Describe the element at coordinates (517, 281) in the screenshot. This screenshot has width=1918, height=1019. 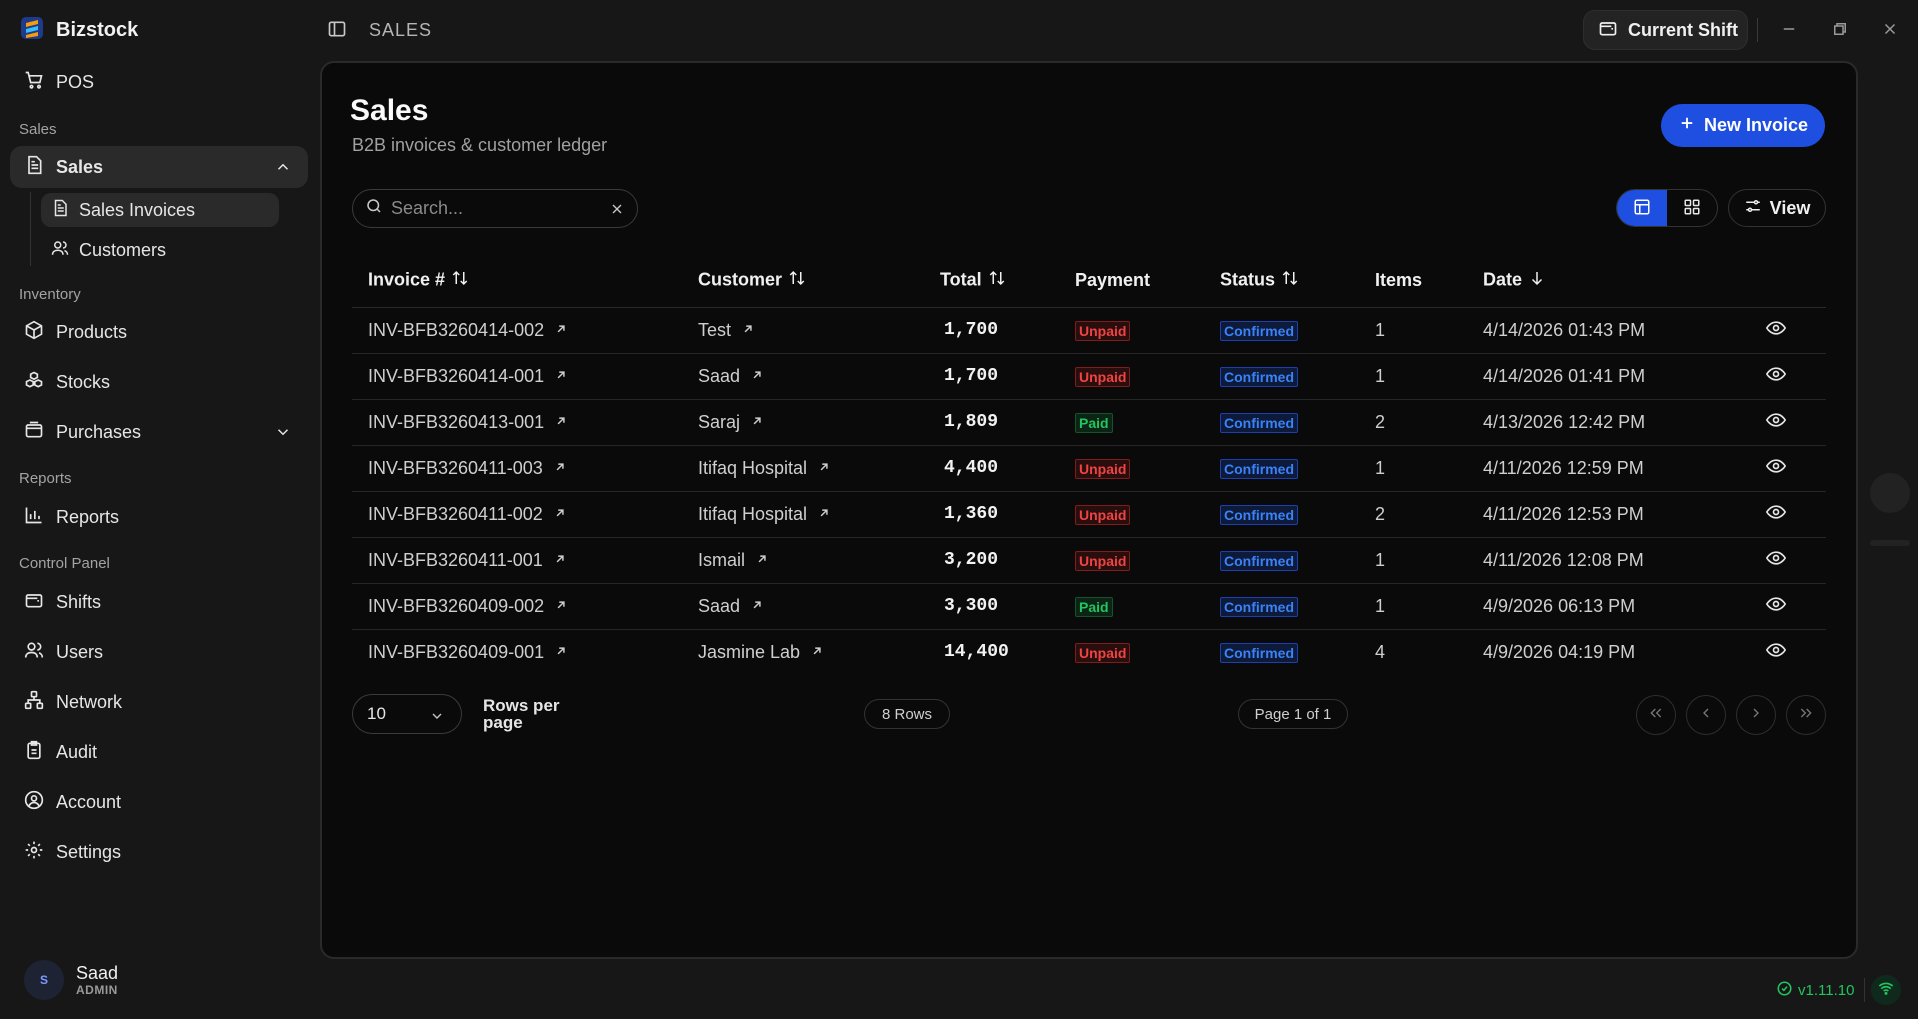
I see `column-header-invoice: Invoice #` at that location.